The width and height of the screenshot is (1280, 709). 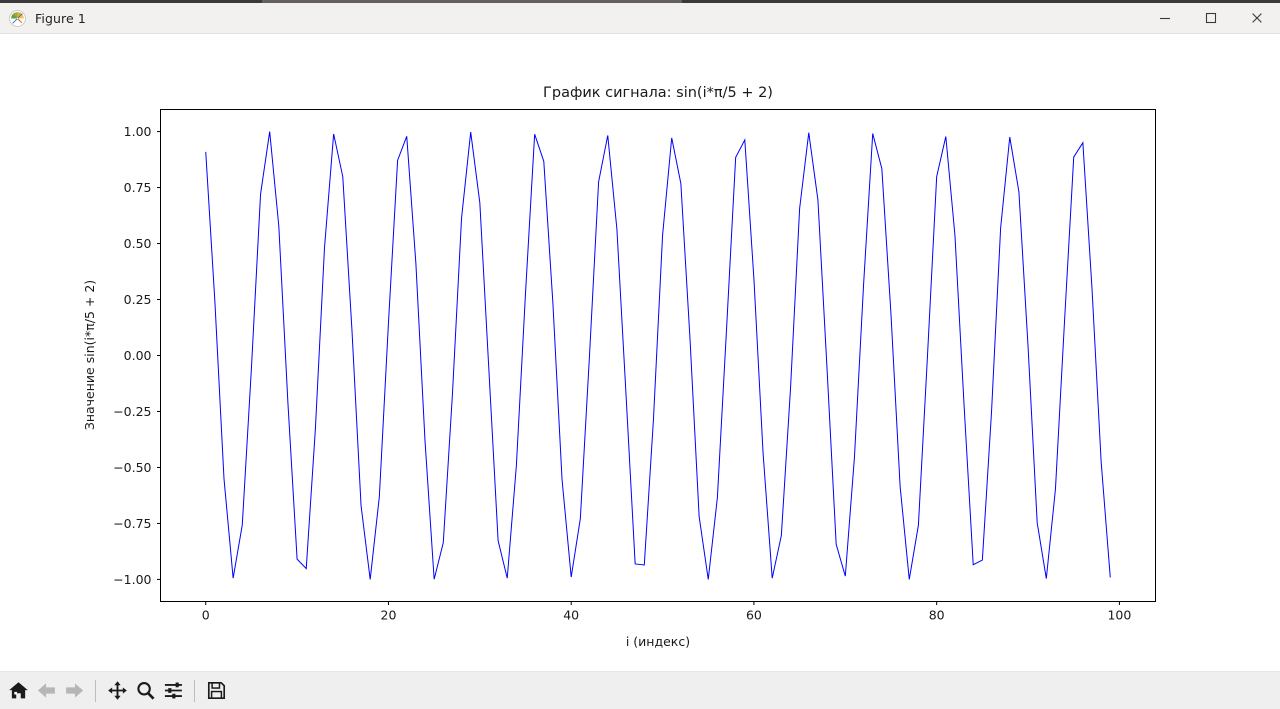 What do you see at coordinates (132, 579) in the screenshot?
I see `y-tick-label: −1.00` at bounding box center [132, 579].